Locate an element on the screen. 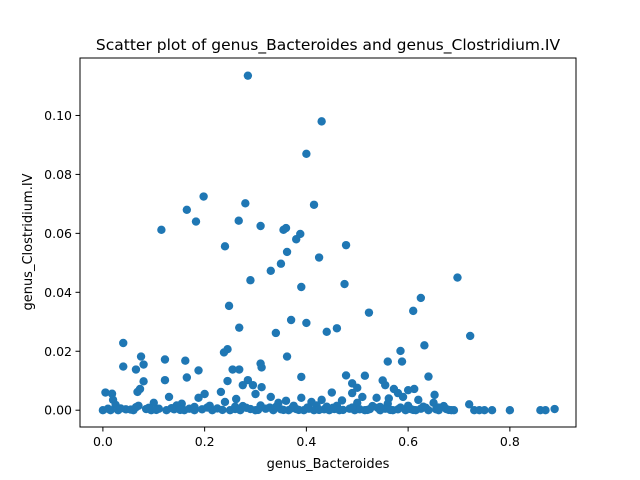 This screenshot has height=480, width=640. y-tick-label: 0.06 is located at coordinates (58, 233).